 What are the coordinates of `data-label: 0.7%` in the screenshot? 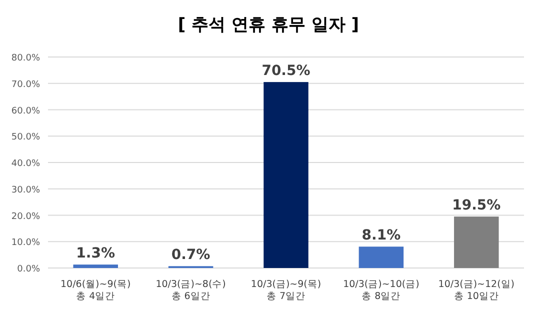 It's located at (190, 255).